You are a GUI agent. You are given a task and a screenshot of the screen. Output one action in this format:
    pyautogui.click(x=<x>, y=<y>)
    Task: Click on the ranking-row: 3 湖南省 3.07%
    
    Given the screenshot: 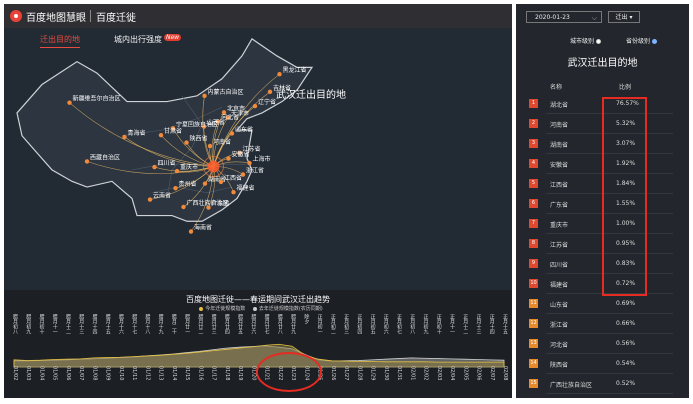 What is the action you would take?
    pyautogui.click(x=602, y=144)
    